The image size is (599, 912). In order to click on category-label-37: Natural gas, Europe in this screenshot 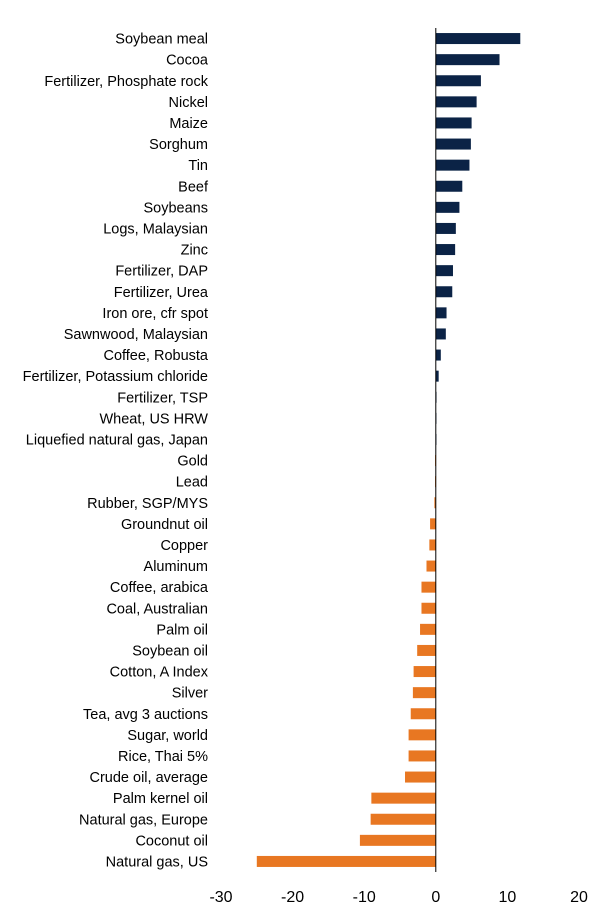, I will do `click(143, 820)`.